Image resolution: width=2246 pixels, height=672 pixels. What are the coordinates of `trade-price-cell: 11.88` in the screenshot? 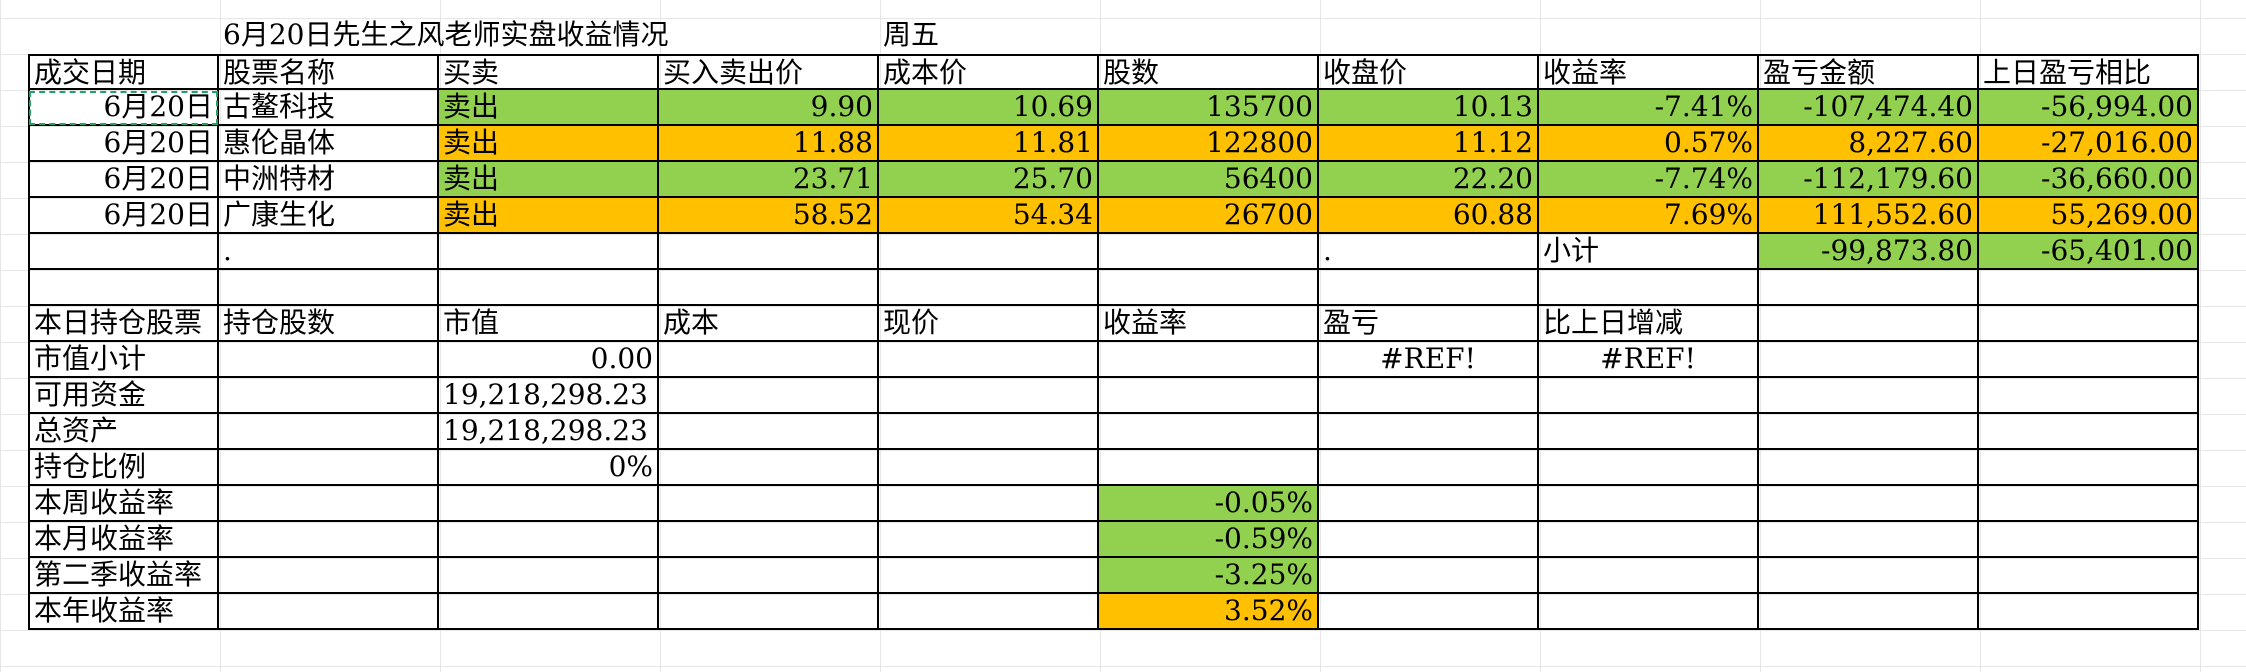 It's located at (769, 144).